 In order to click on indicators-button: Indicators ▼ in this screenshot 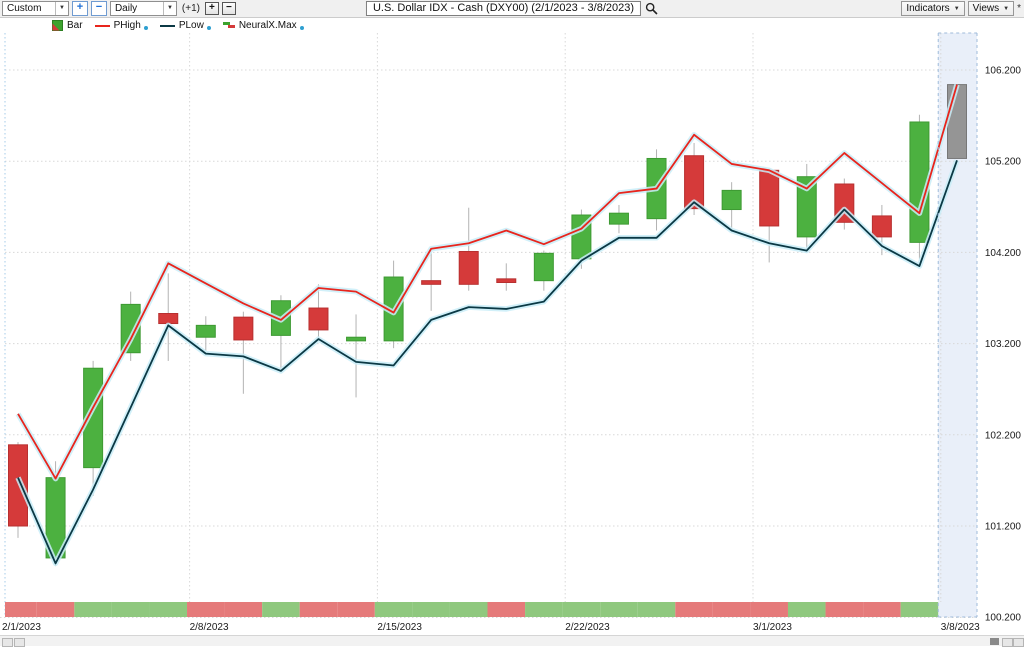, I will do `click(933, 8)`.